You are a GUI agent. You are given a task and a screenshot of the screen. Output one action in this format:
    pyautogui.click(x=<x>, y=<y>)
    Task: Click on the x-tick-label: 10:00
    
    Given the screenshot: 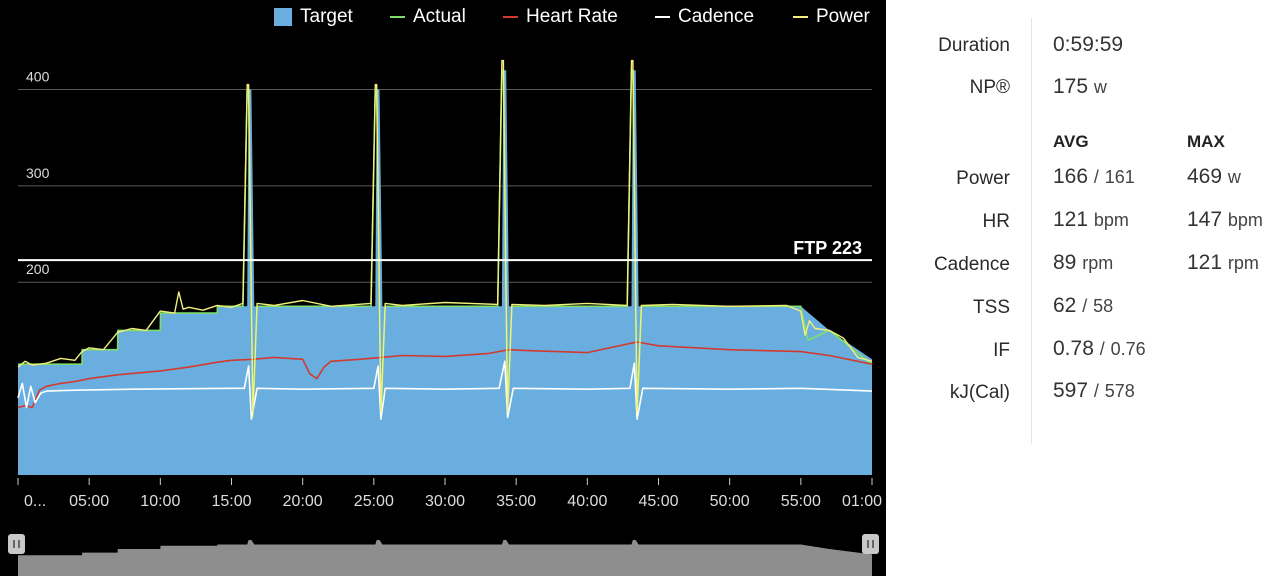 What is the action you would take?
    pyautogui.click(x=160, y=501)
    